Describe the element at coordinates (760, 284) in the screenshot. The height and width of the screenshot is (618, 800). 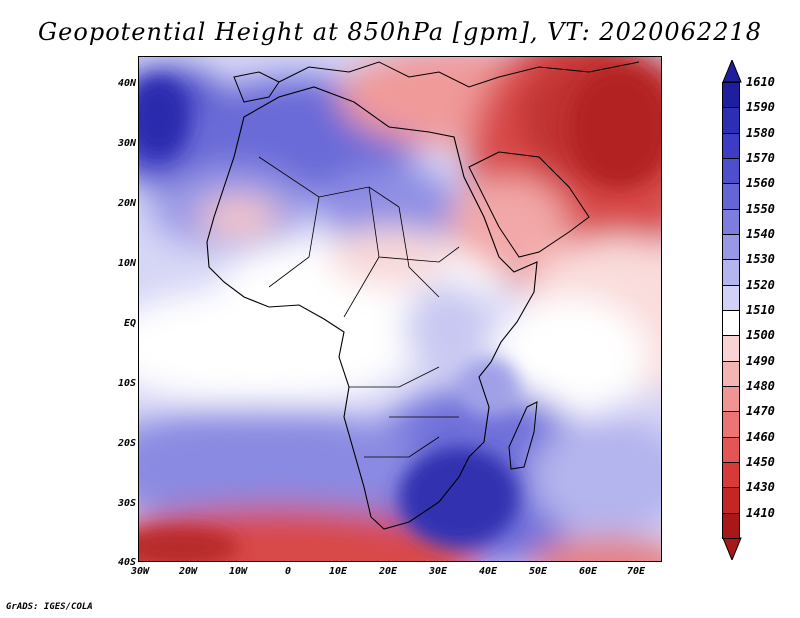
I see `colorbar-label: 1520` at that location.